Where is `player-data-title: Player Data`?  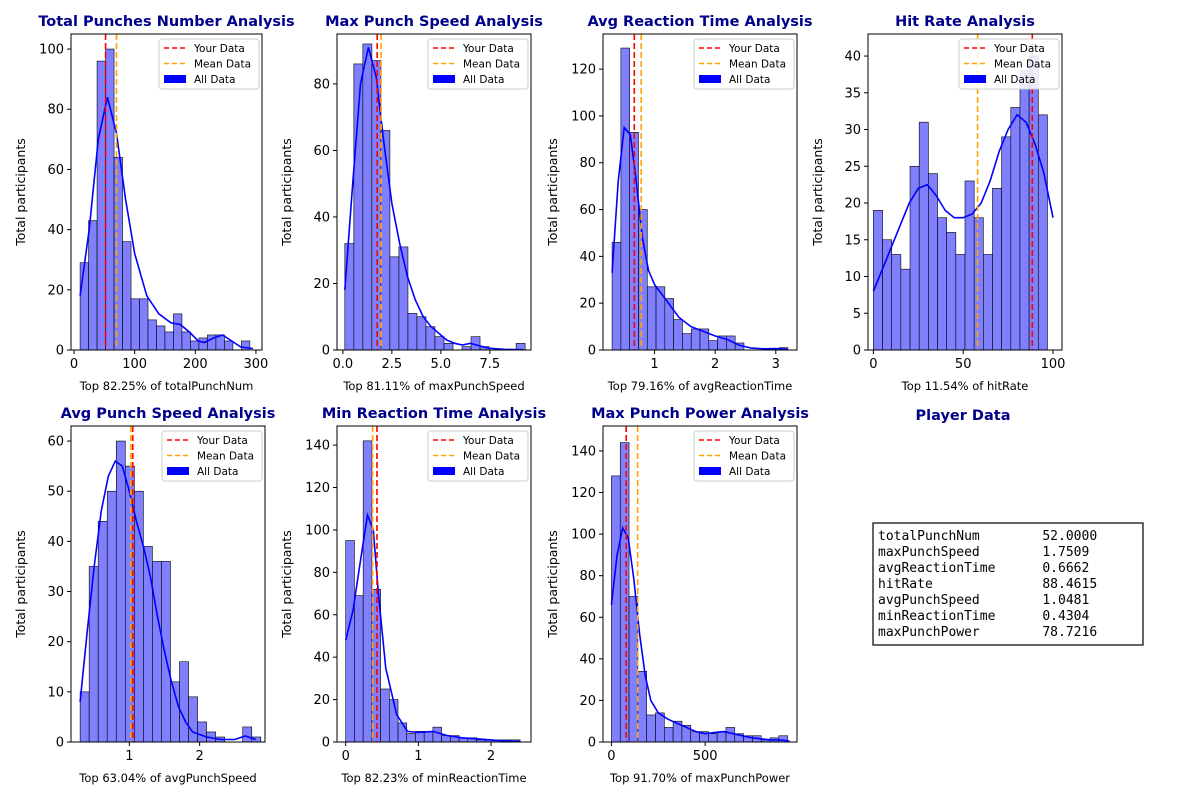 player-data-title: Player Data is located at coordinates (963, 416).